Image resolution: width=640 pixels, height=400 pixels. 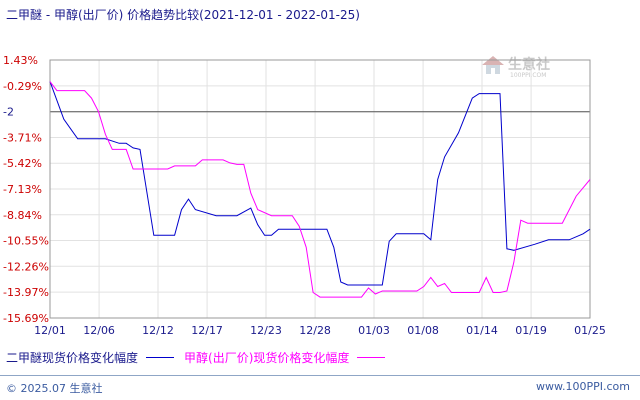 What do you see at coordinates (26, 241) in the screenshot?
I see `y-tick-label-7: -10.55%` at bounding box center [26, 241].